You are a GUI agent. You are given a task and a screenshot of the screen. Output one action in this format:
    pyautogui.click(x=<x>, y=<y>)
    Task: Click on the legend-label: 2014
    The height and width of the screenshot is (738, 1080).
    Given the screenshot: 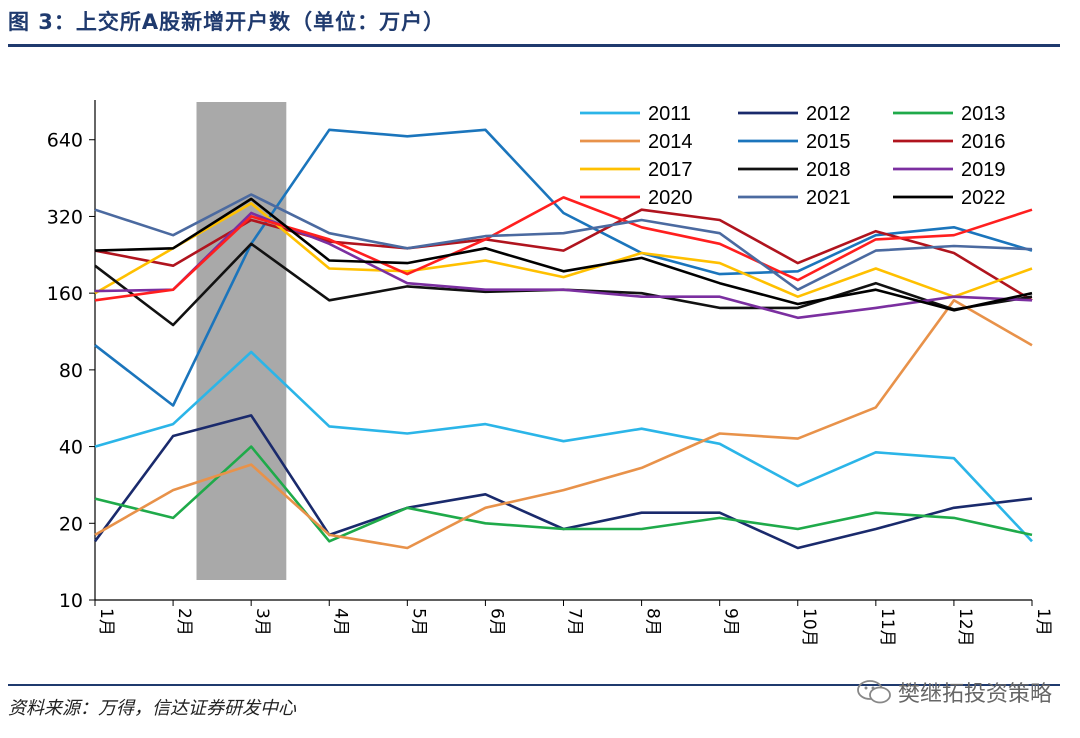 What is the action you would take?
    pyautogui.click(x=670, y=142)
    